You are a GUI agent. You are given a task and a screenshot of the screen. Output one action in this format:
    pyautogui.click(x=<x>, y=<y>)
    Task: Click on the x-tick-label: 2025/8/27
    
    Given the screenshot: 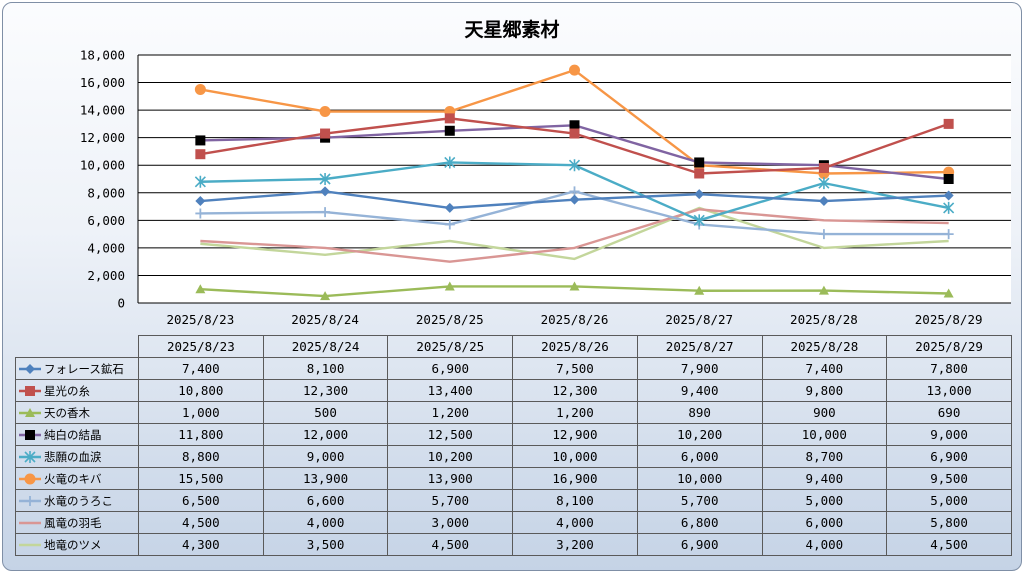 What is the action you would take?
    pyautogui.click(x=699, y=319)
    